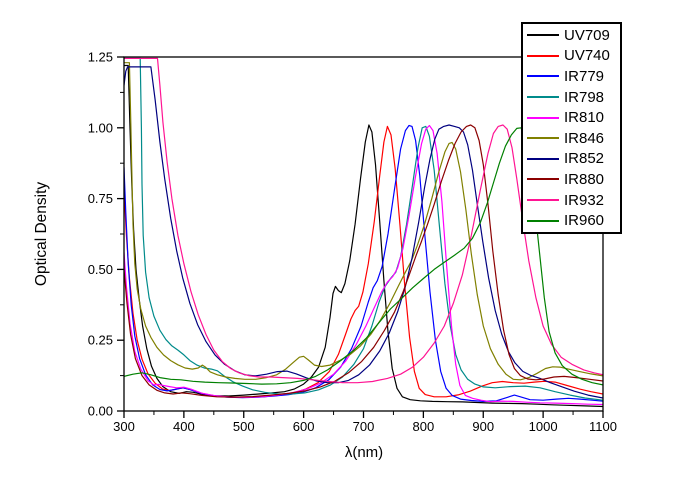 This screenshot has width=700, height=491. I want to click on legend-item-IR779: IR779, so click(573, 76).